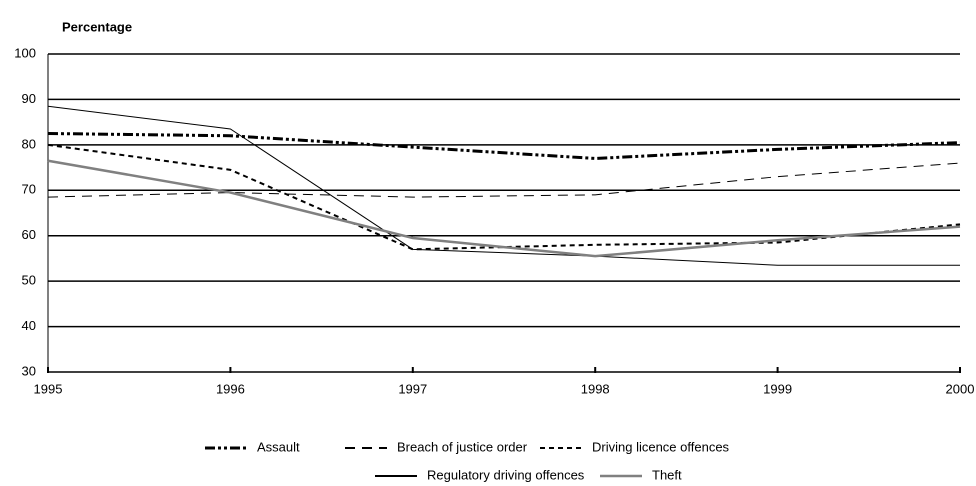  Describe the element at coordinates (278, 446) in the screenshot. I see `legend-label: Assault` at that location.